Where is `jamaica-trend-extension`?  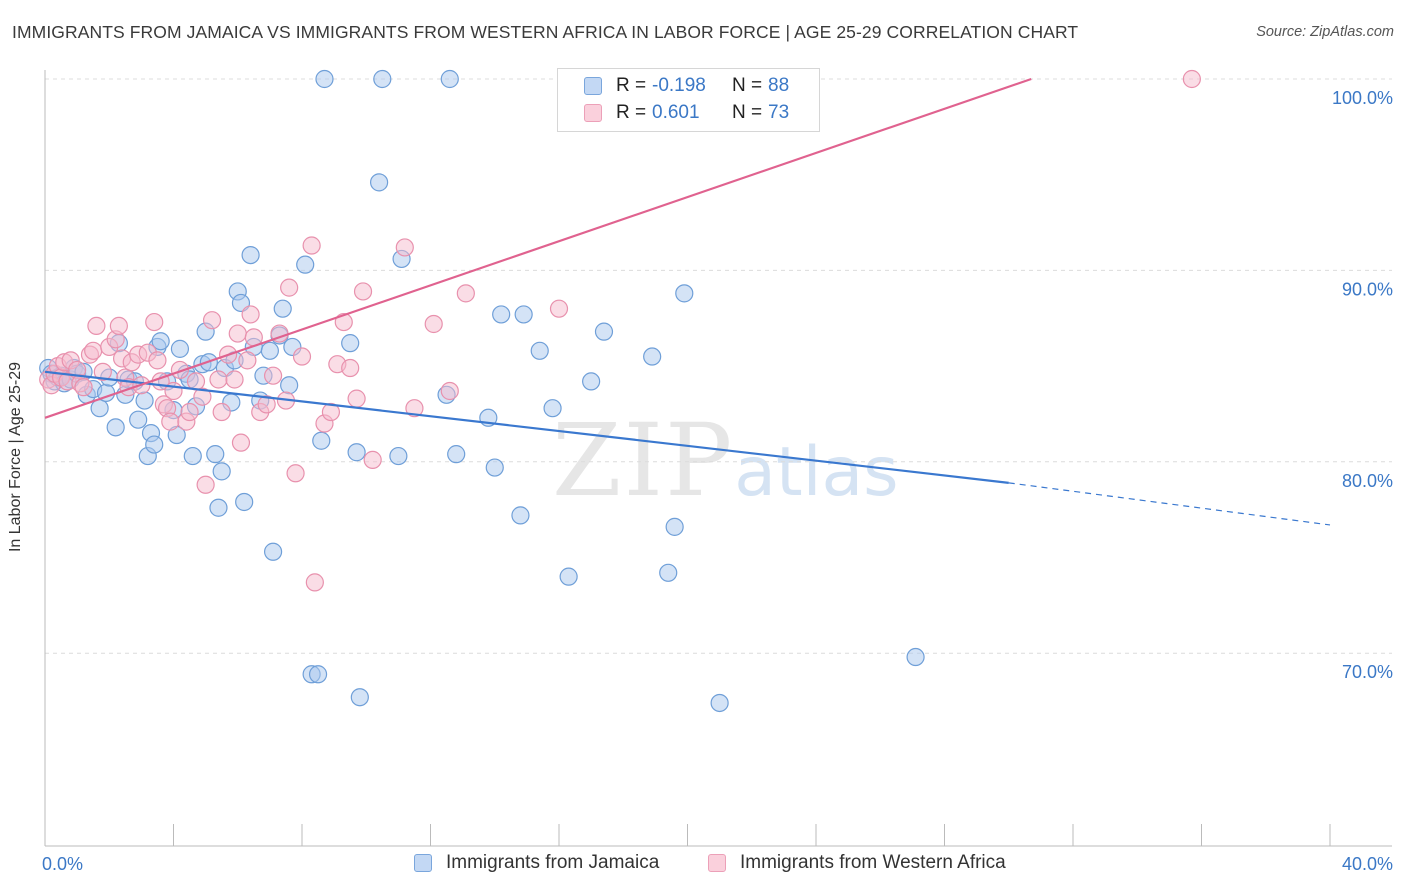 jamaica-trend-extension is located at coordinates (1169, 504).